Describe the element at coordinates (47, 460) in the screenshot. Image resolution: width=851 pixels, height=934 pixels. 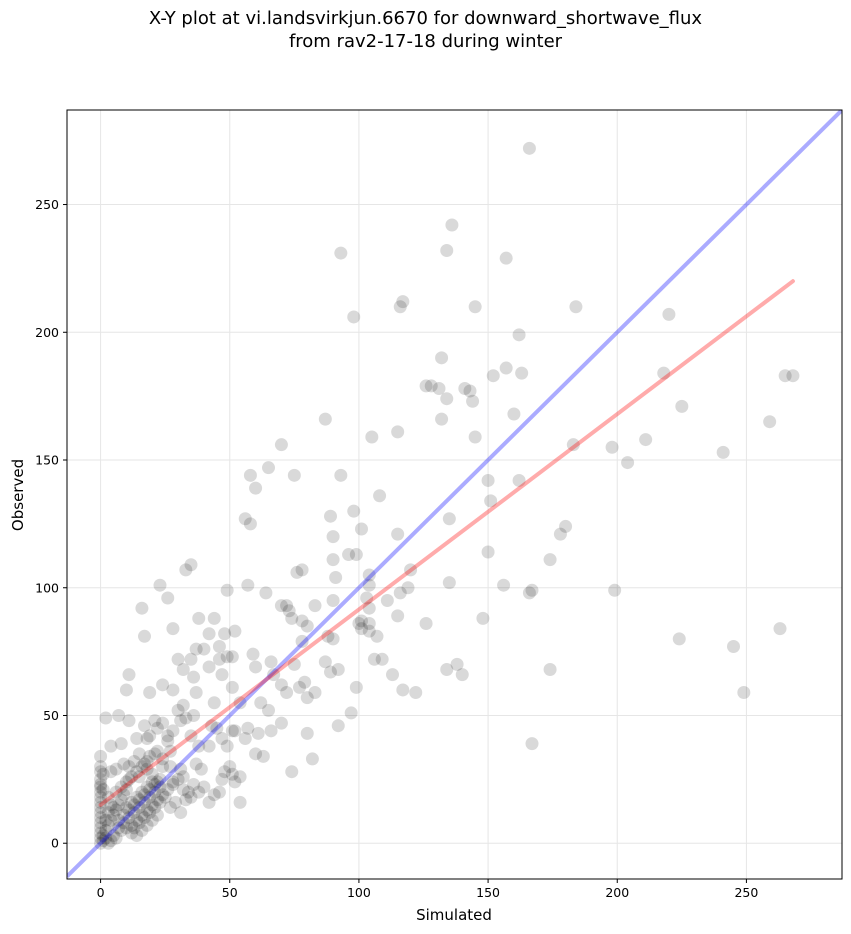
I see `y-tick-label: 150` at that location.